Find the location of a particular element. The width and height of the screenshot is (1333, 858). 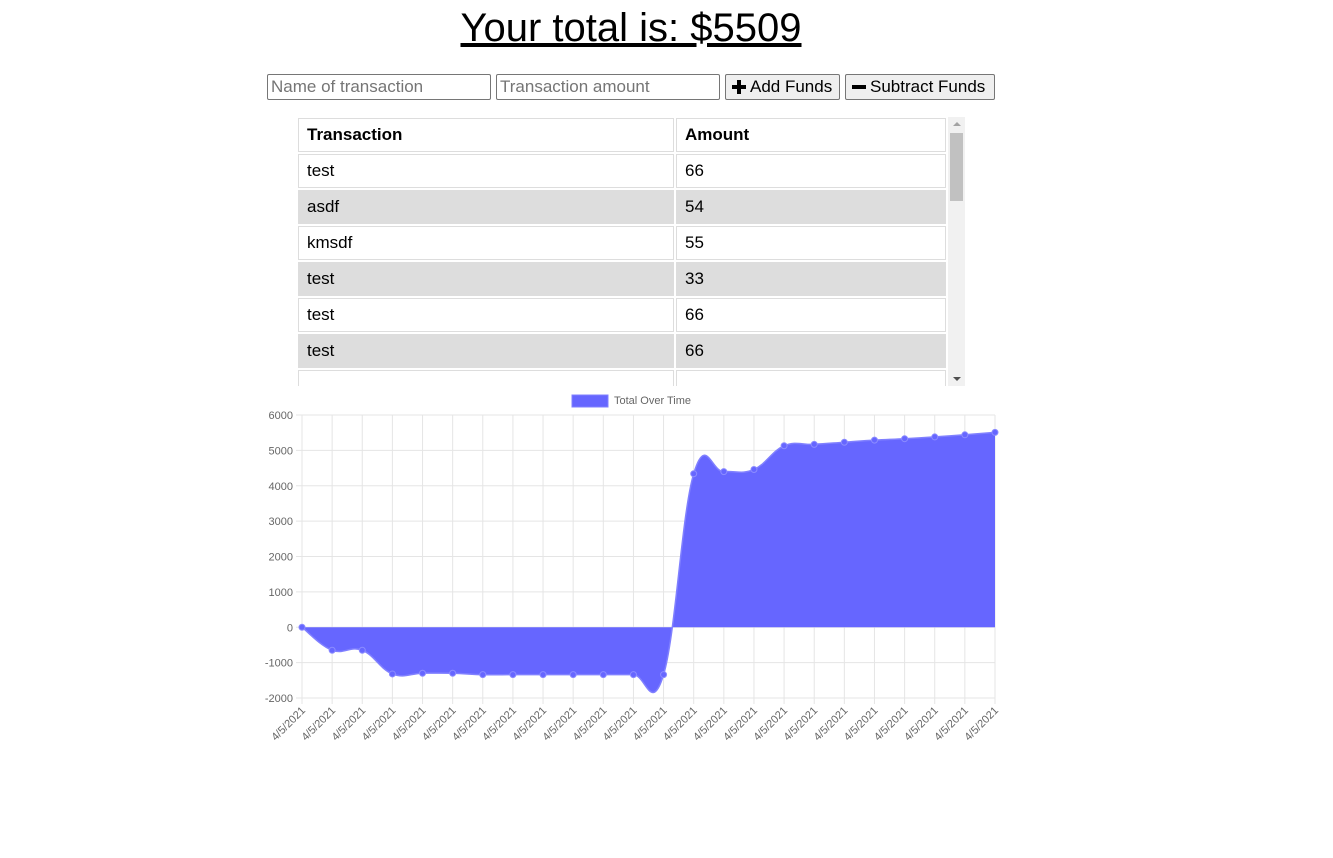

add-funds-button: Add Funds is located at coordinates (782, 87).